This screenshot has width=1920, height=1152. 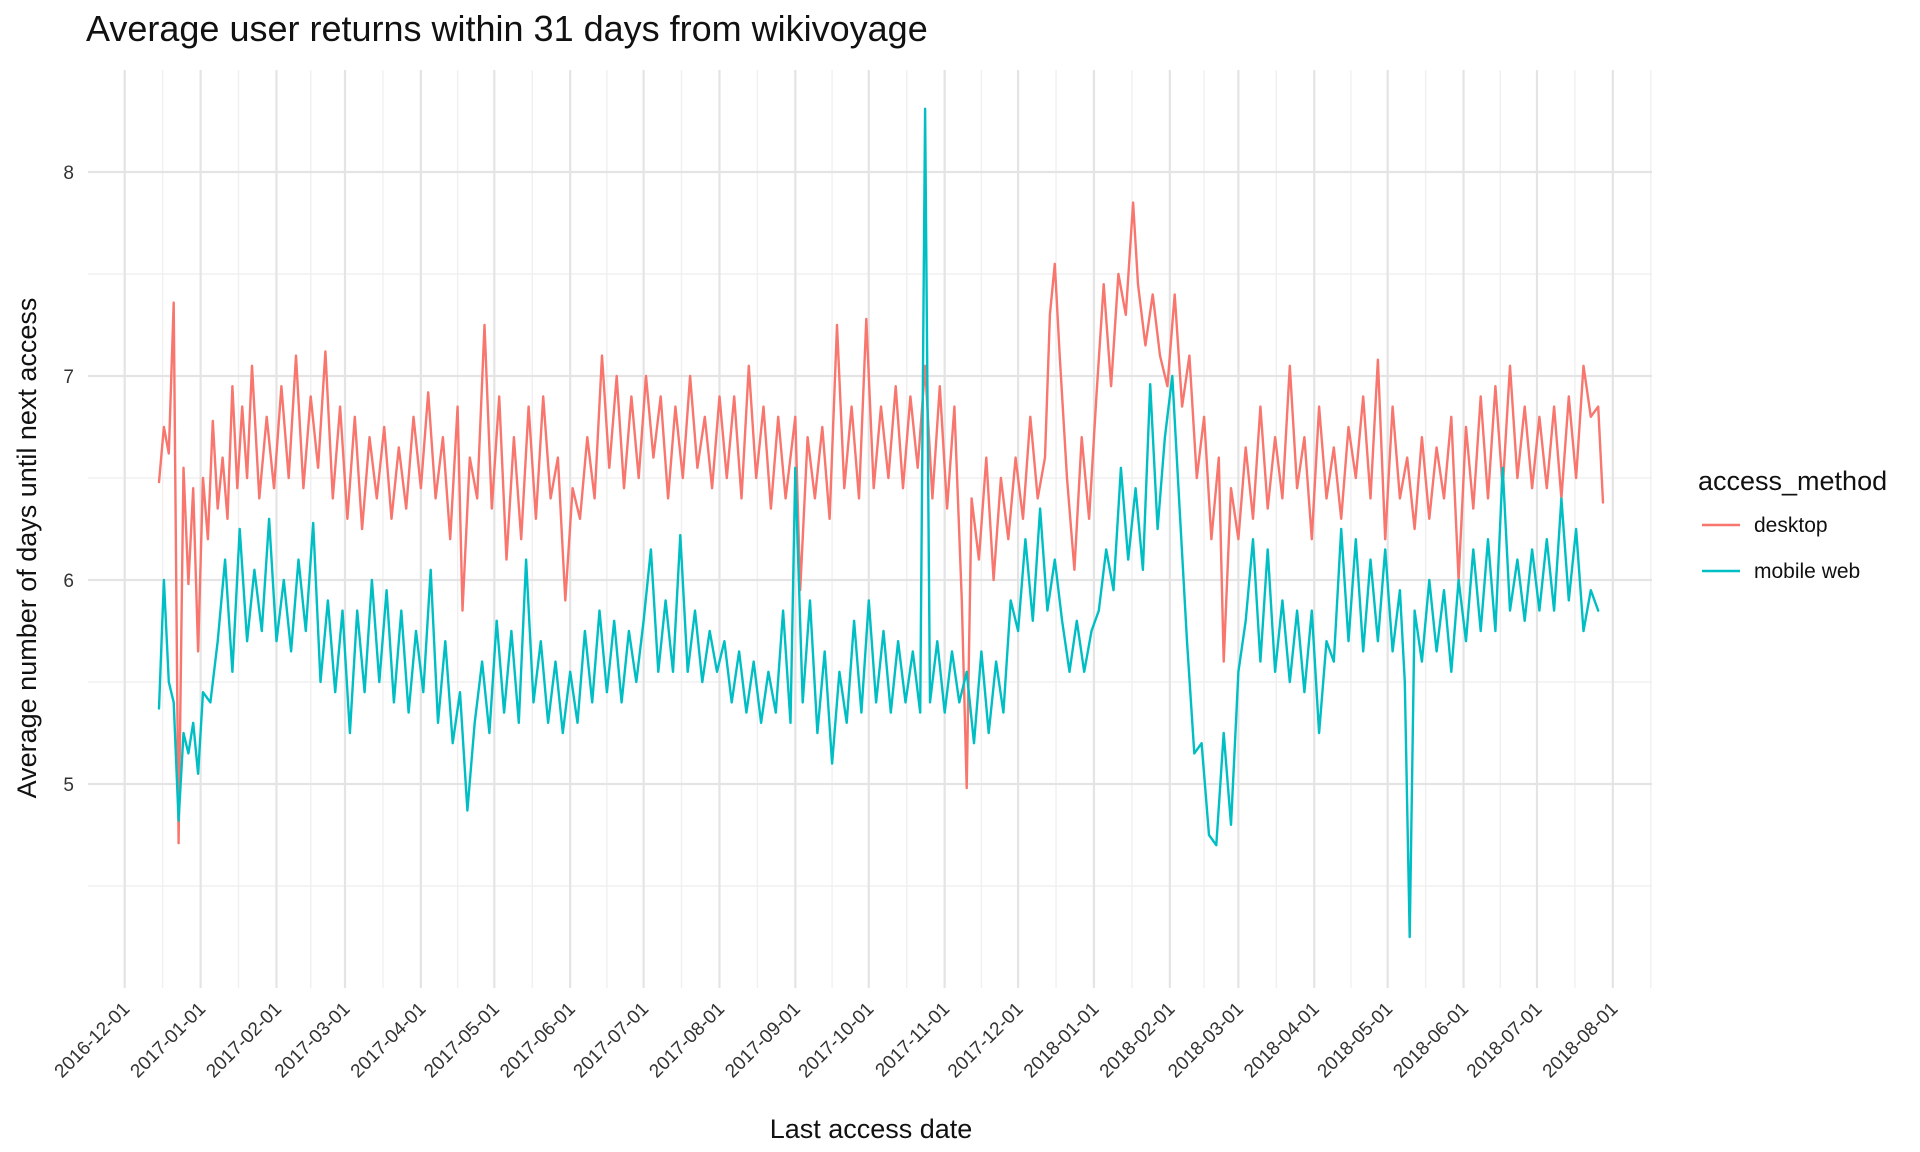 What do you see at coordinates (93, 1041) in the screenshot?
I see `x-tick-label: 2016-12-01` at bounding box center [93, 1041].